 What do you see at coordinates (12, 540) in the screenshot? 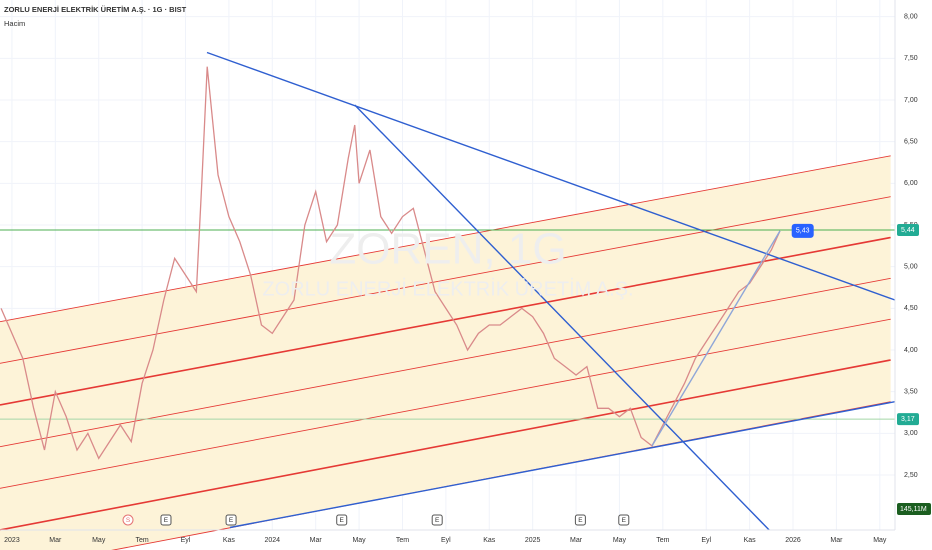
I see `x-tick-label: 2023` at bounding box center [12, 540].